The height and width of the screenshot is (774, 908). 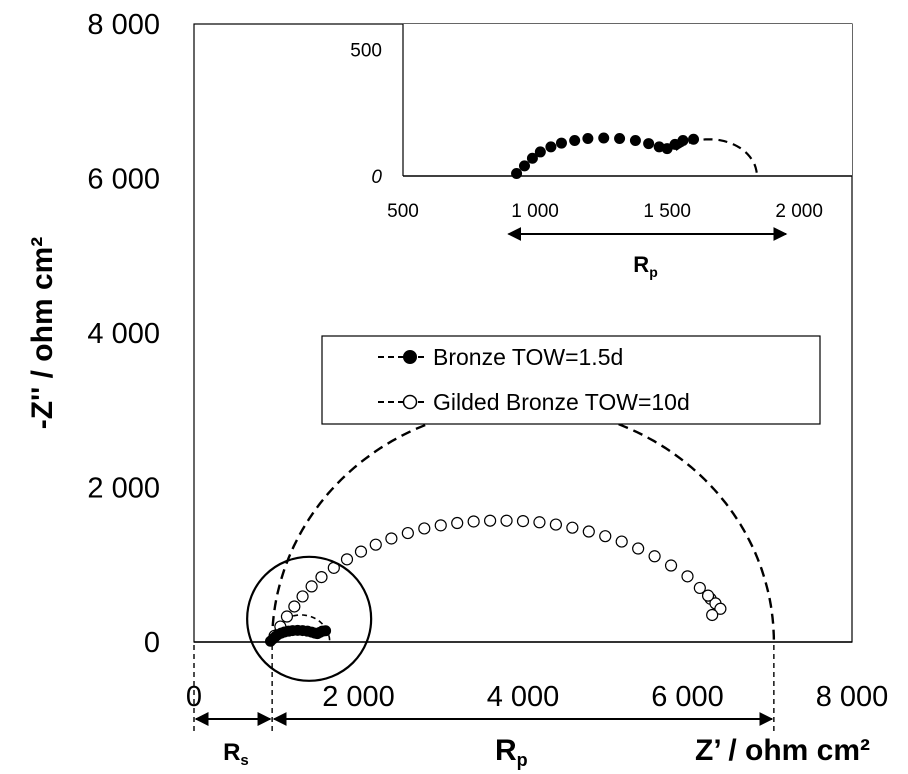 What do you see at coordinates (358, 697) in the screenshot?
I see `x-tick-label: 2 000` at bounding box center [358, 697].